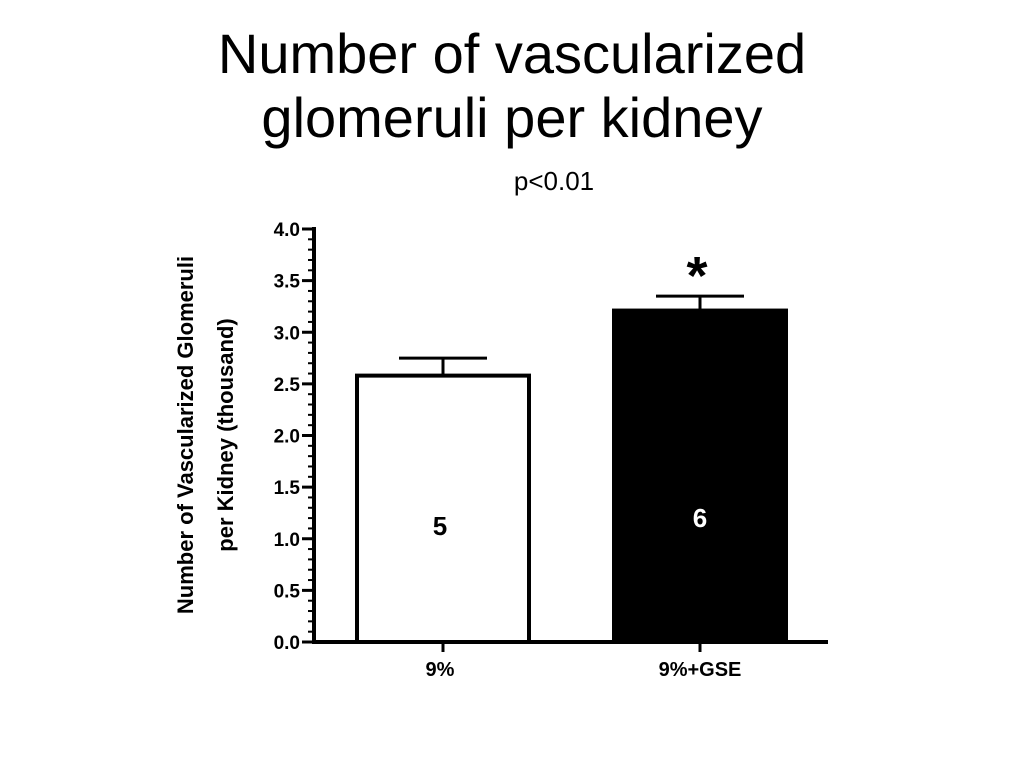  Describe the element at coordinates (287, 488) in the screenshot. I see `y-tick-label: 1.5` at that location.